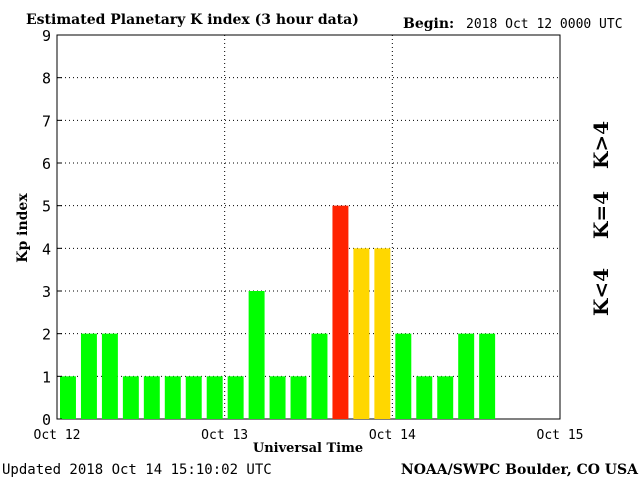 This screenshot has width=640, height=480. Describe the element at coordinates (46, 207) in the screenshot. I see `y-tick-label: 5` at that location.